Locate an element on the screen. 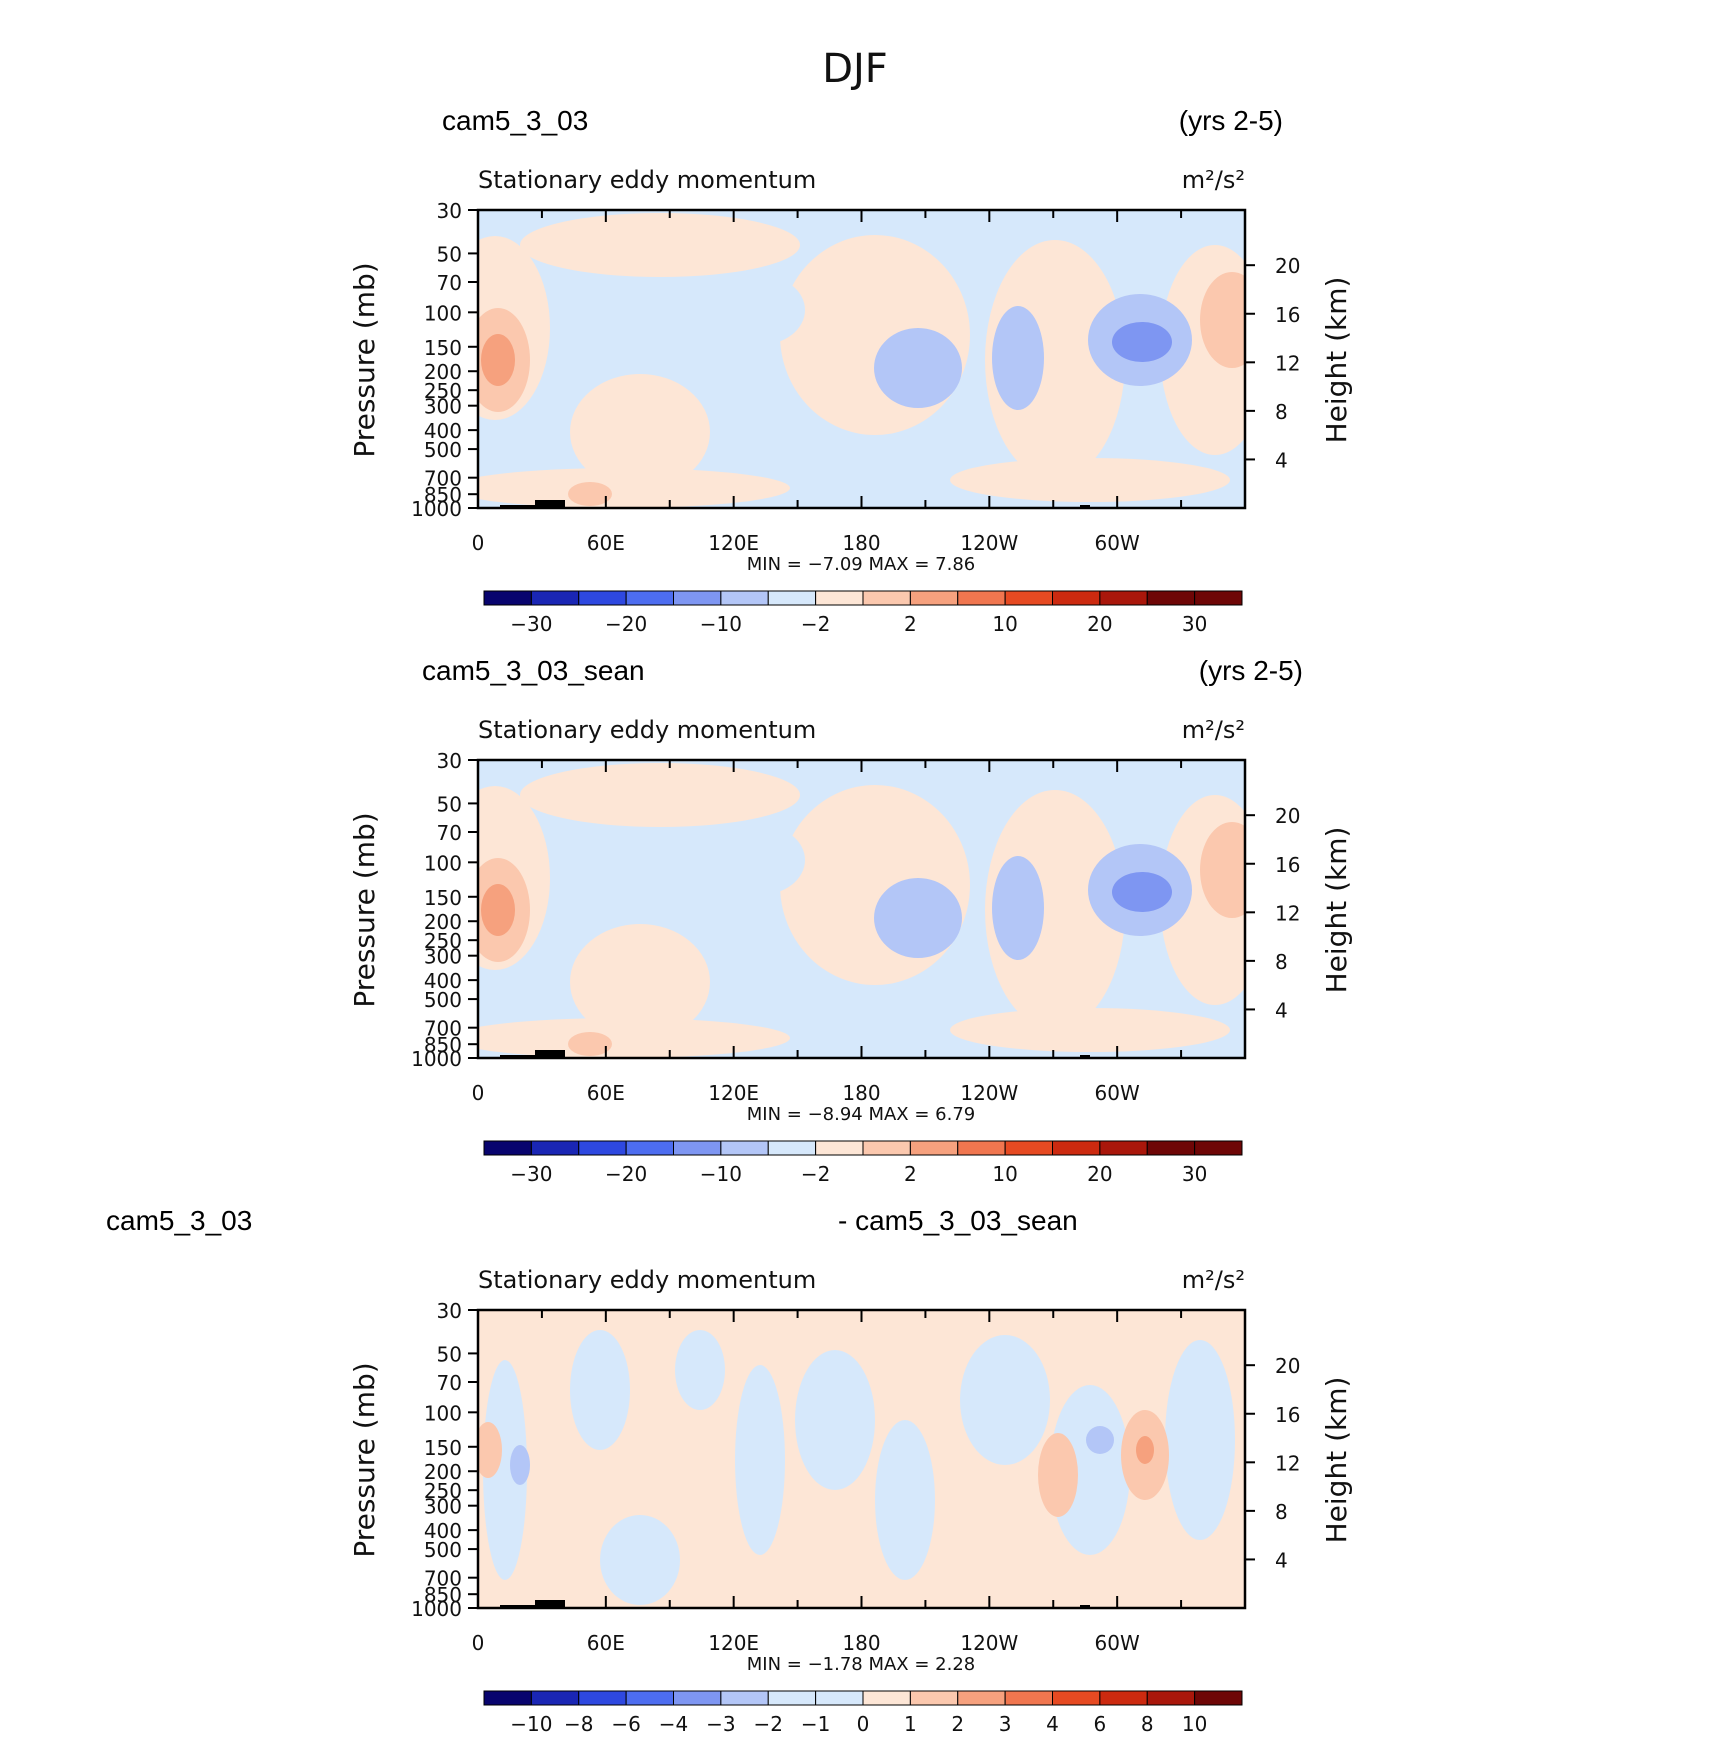  colorbar-label: −6 is located at coordinates (625, 1724).